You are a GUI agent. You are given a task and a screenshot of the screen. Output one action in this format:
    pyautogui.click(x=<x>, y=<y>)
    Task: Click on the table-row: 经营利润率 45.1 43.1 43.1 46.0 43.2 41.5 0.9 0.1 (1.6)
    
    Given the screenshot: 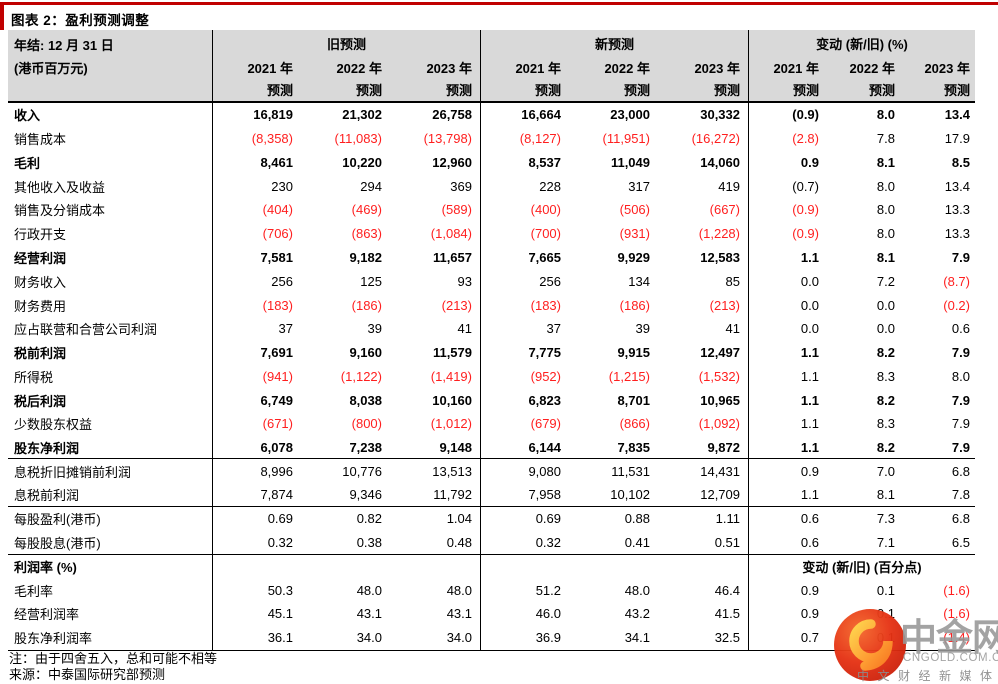 What is the action you would take?
    pyautogui.click(x=491, y=614)
    